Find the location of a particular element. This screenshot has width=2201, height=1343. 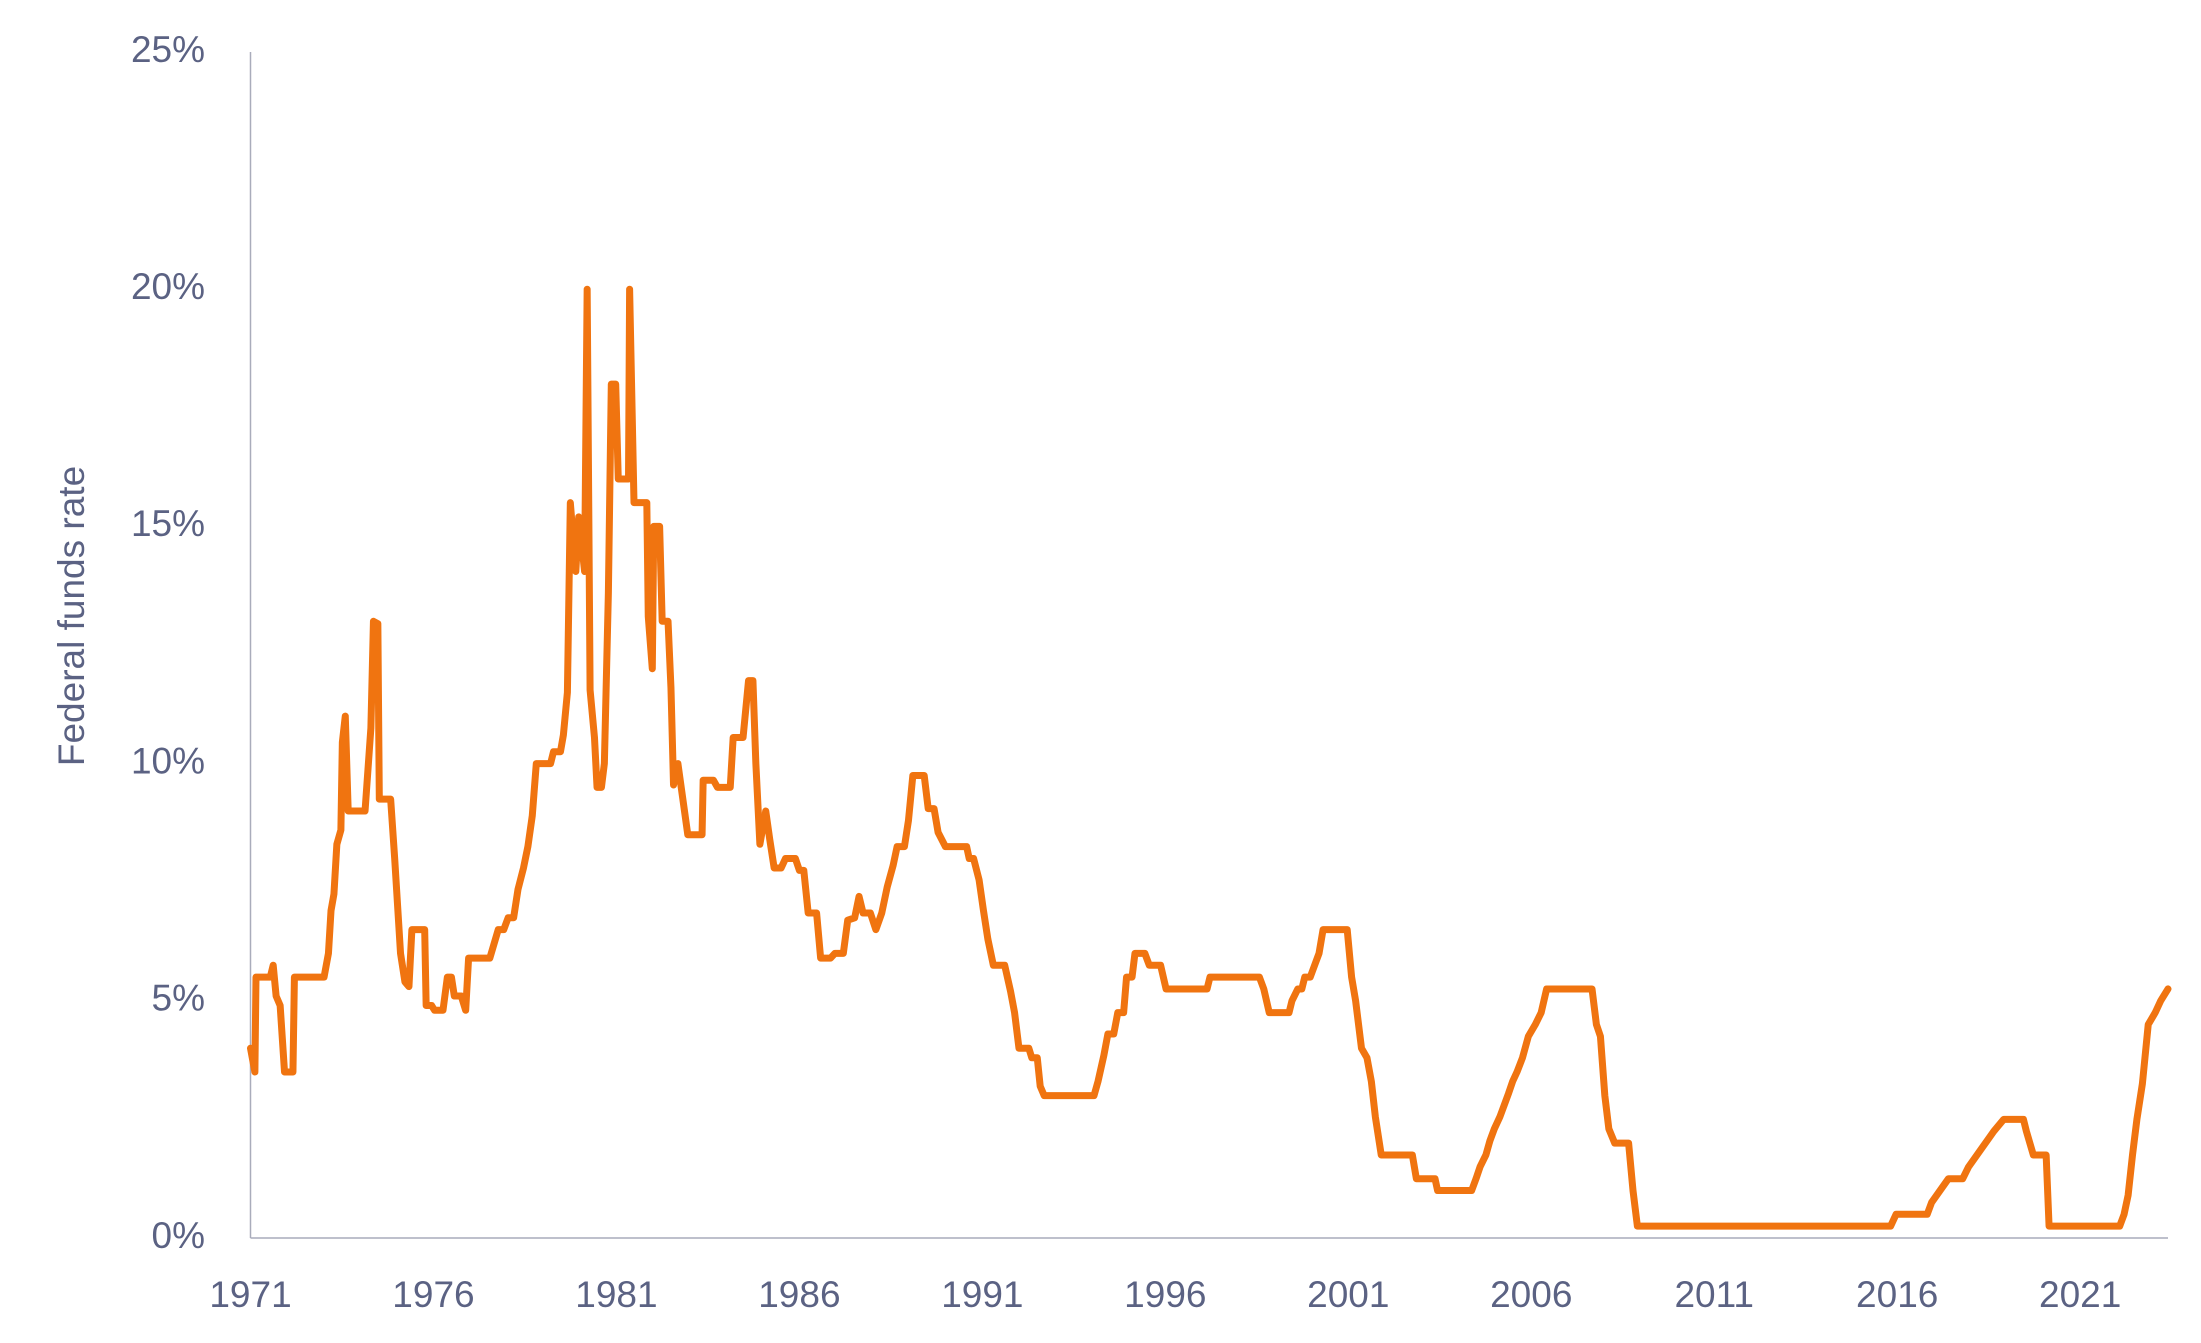

x-tick-label: 2001 is located at coordinates (1348, 1294).